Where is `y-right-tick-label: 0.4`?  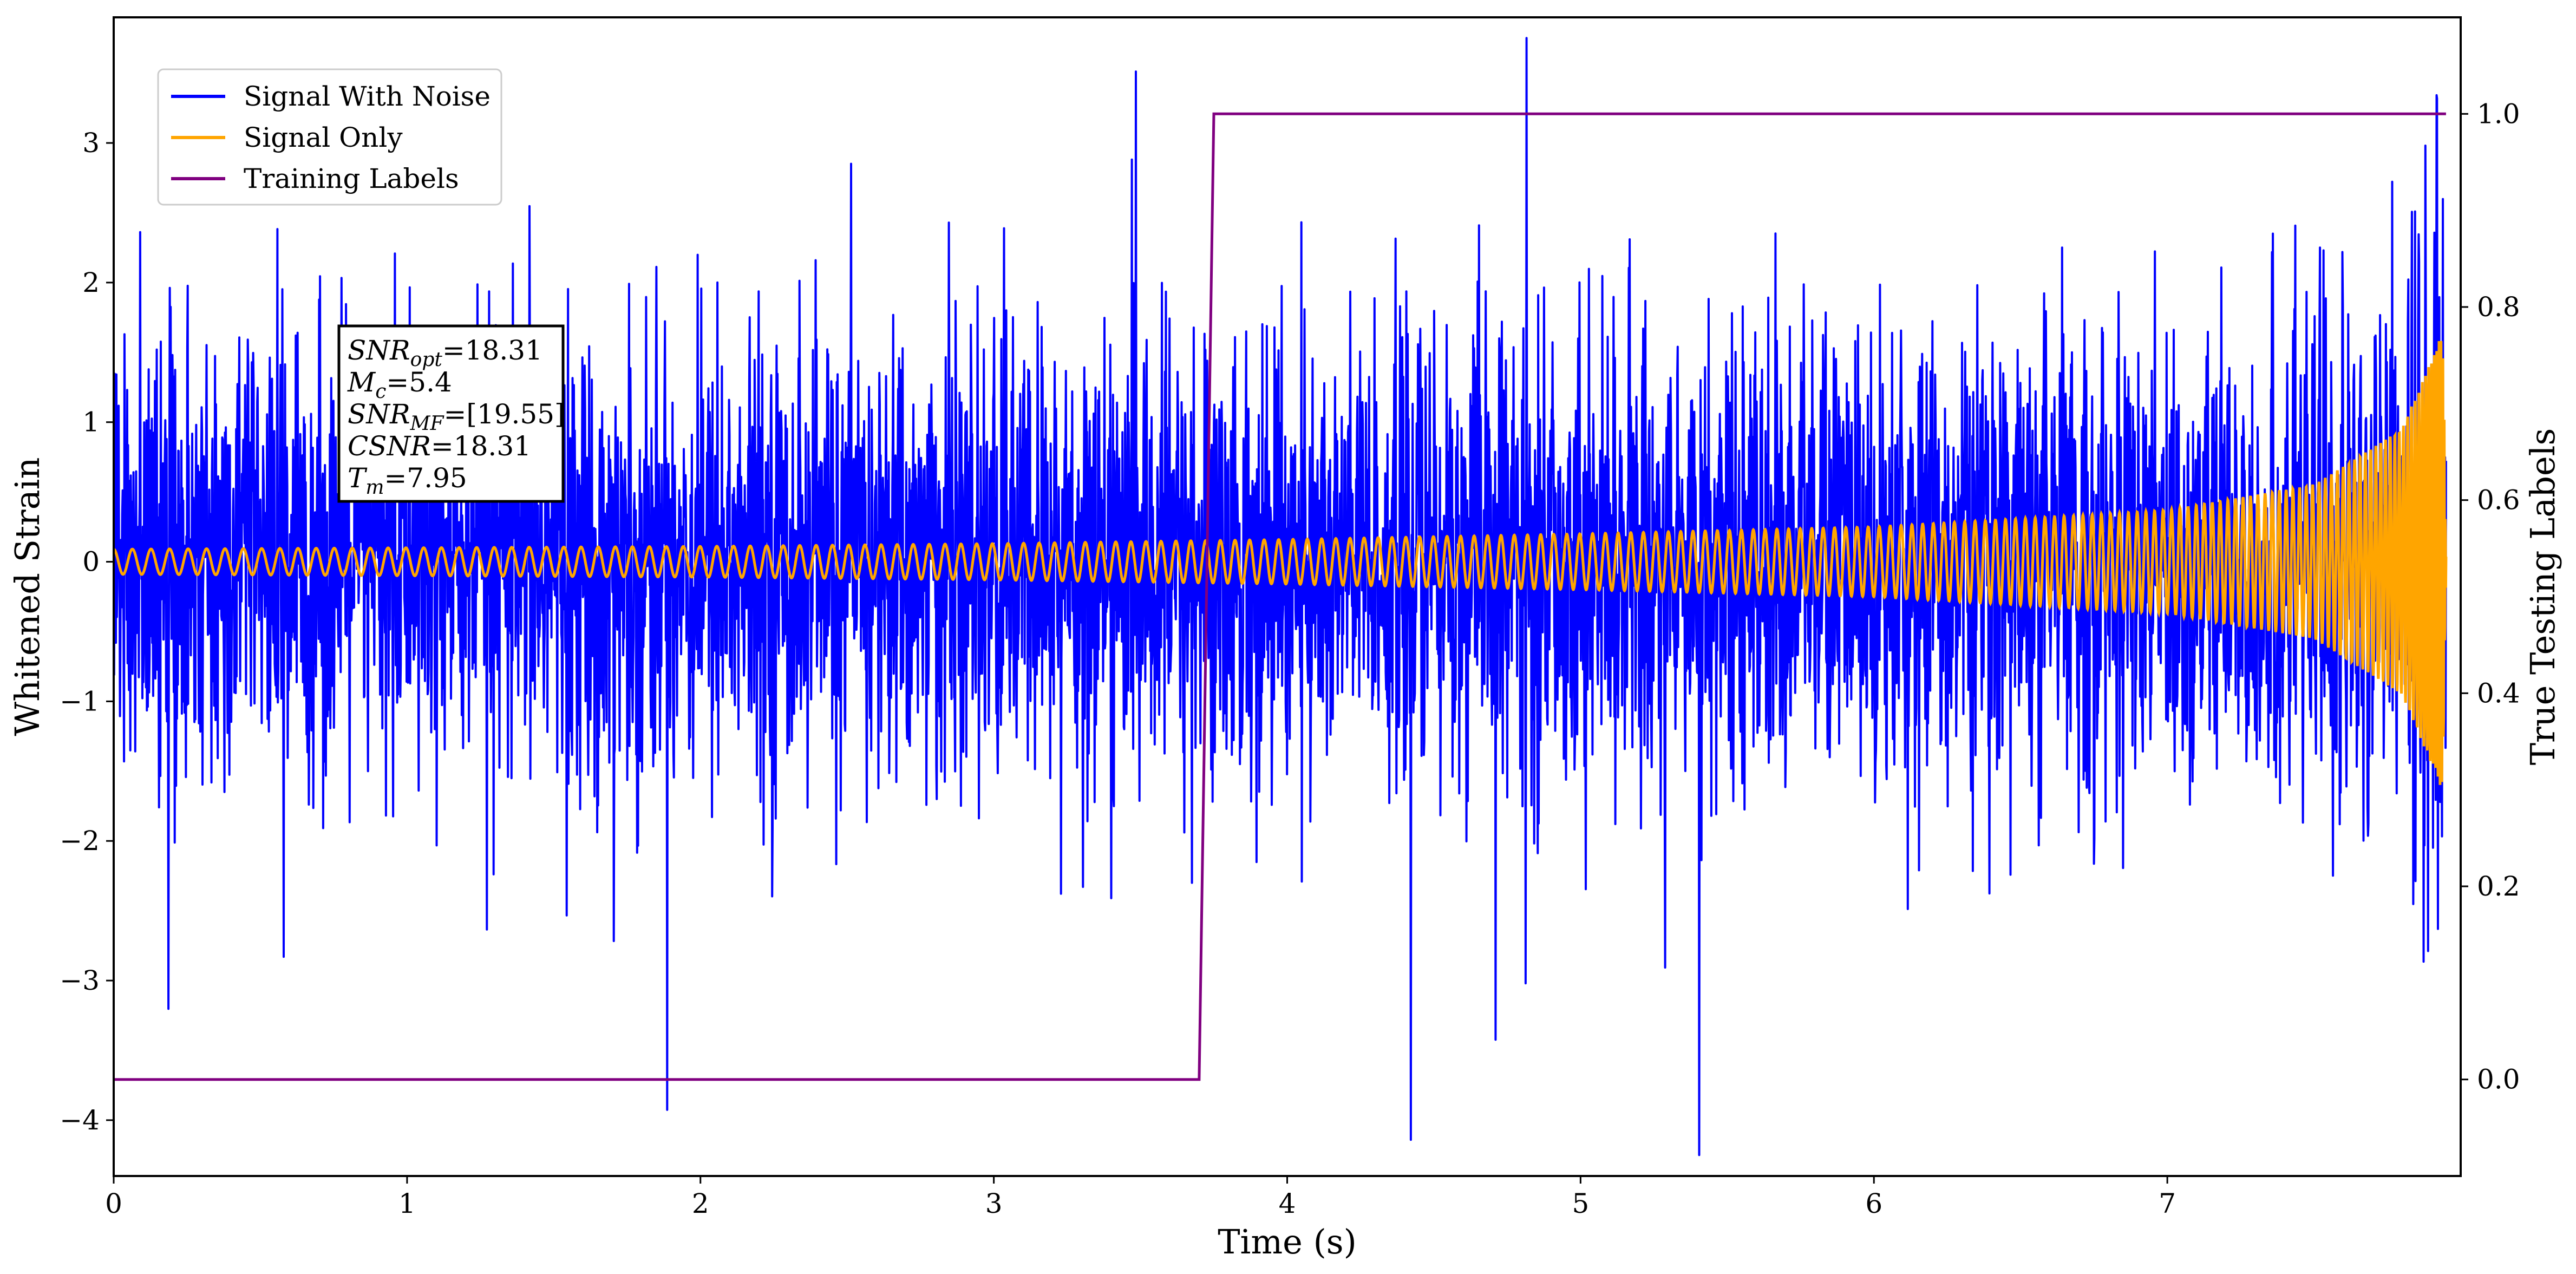
y-right-tick-label: 0.4 is located at coordinates (2498, 693).